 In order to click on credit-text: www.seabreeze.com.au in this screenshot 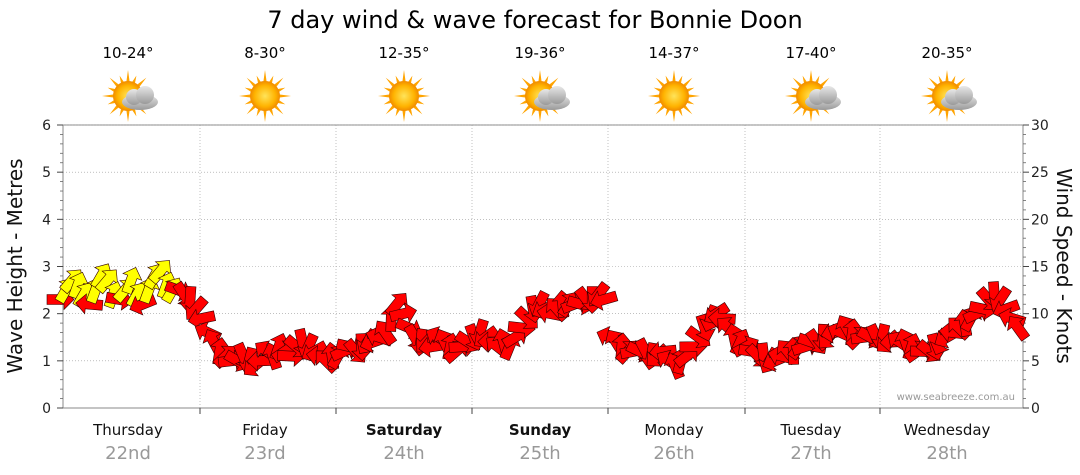, I will do `click(956, 397)`.